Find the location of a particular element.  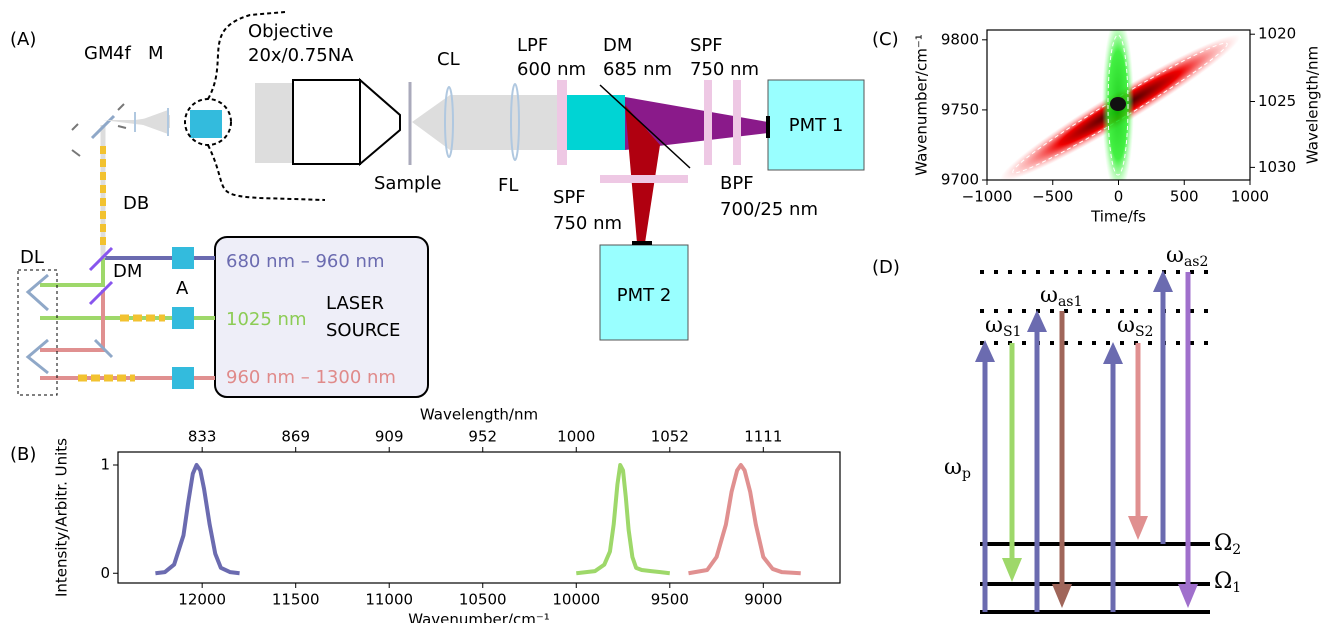

x2-axis-label: Wavelength/nm is located at coordinates (479, 415).